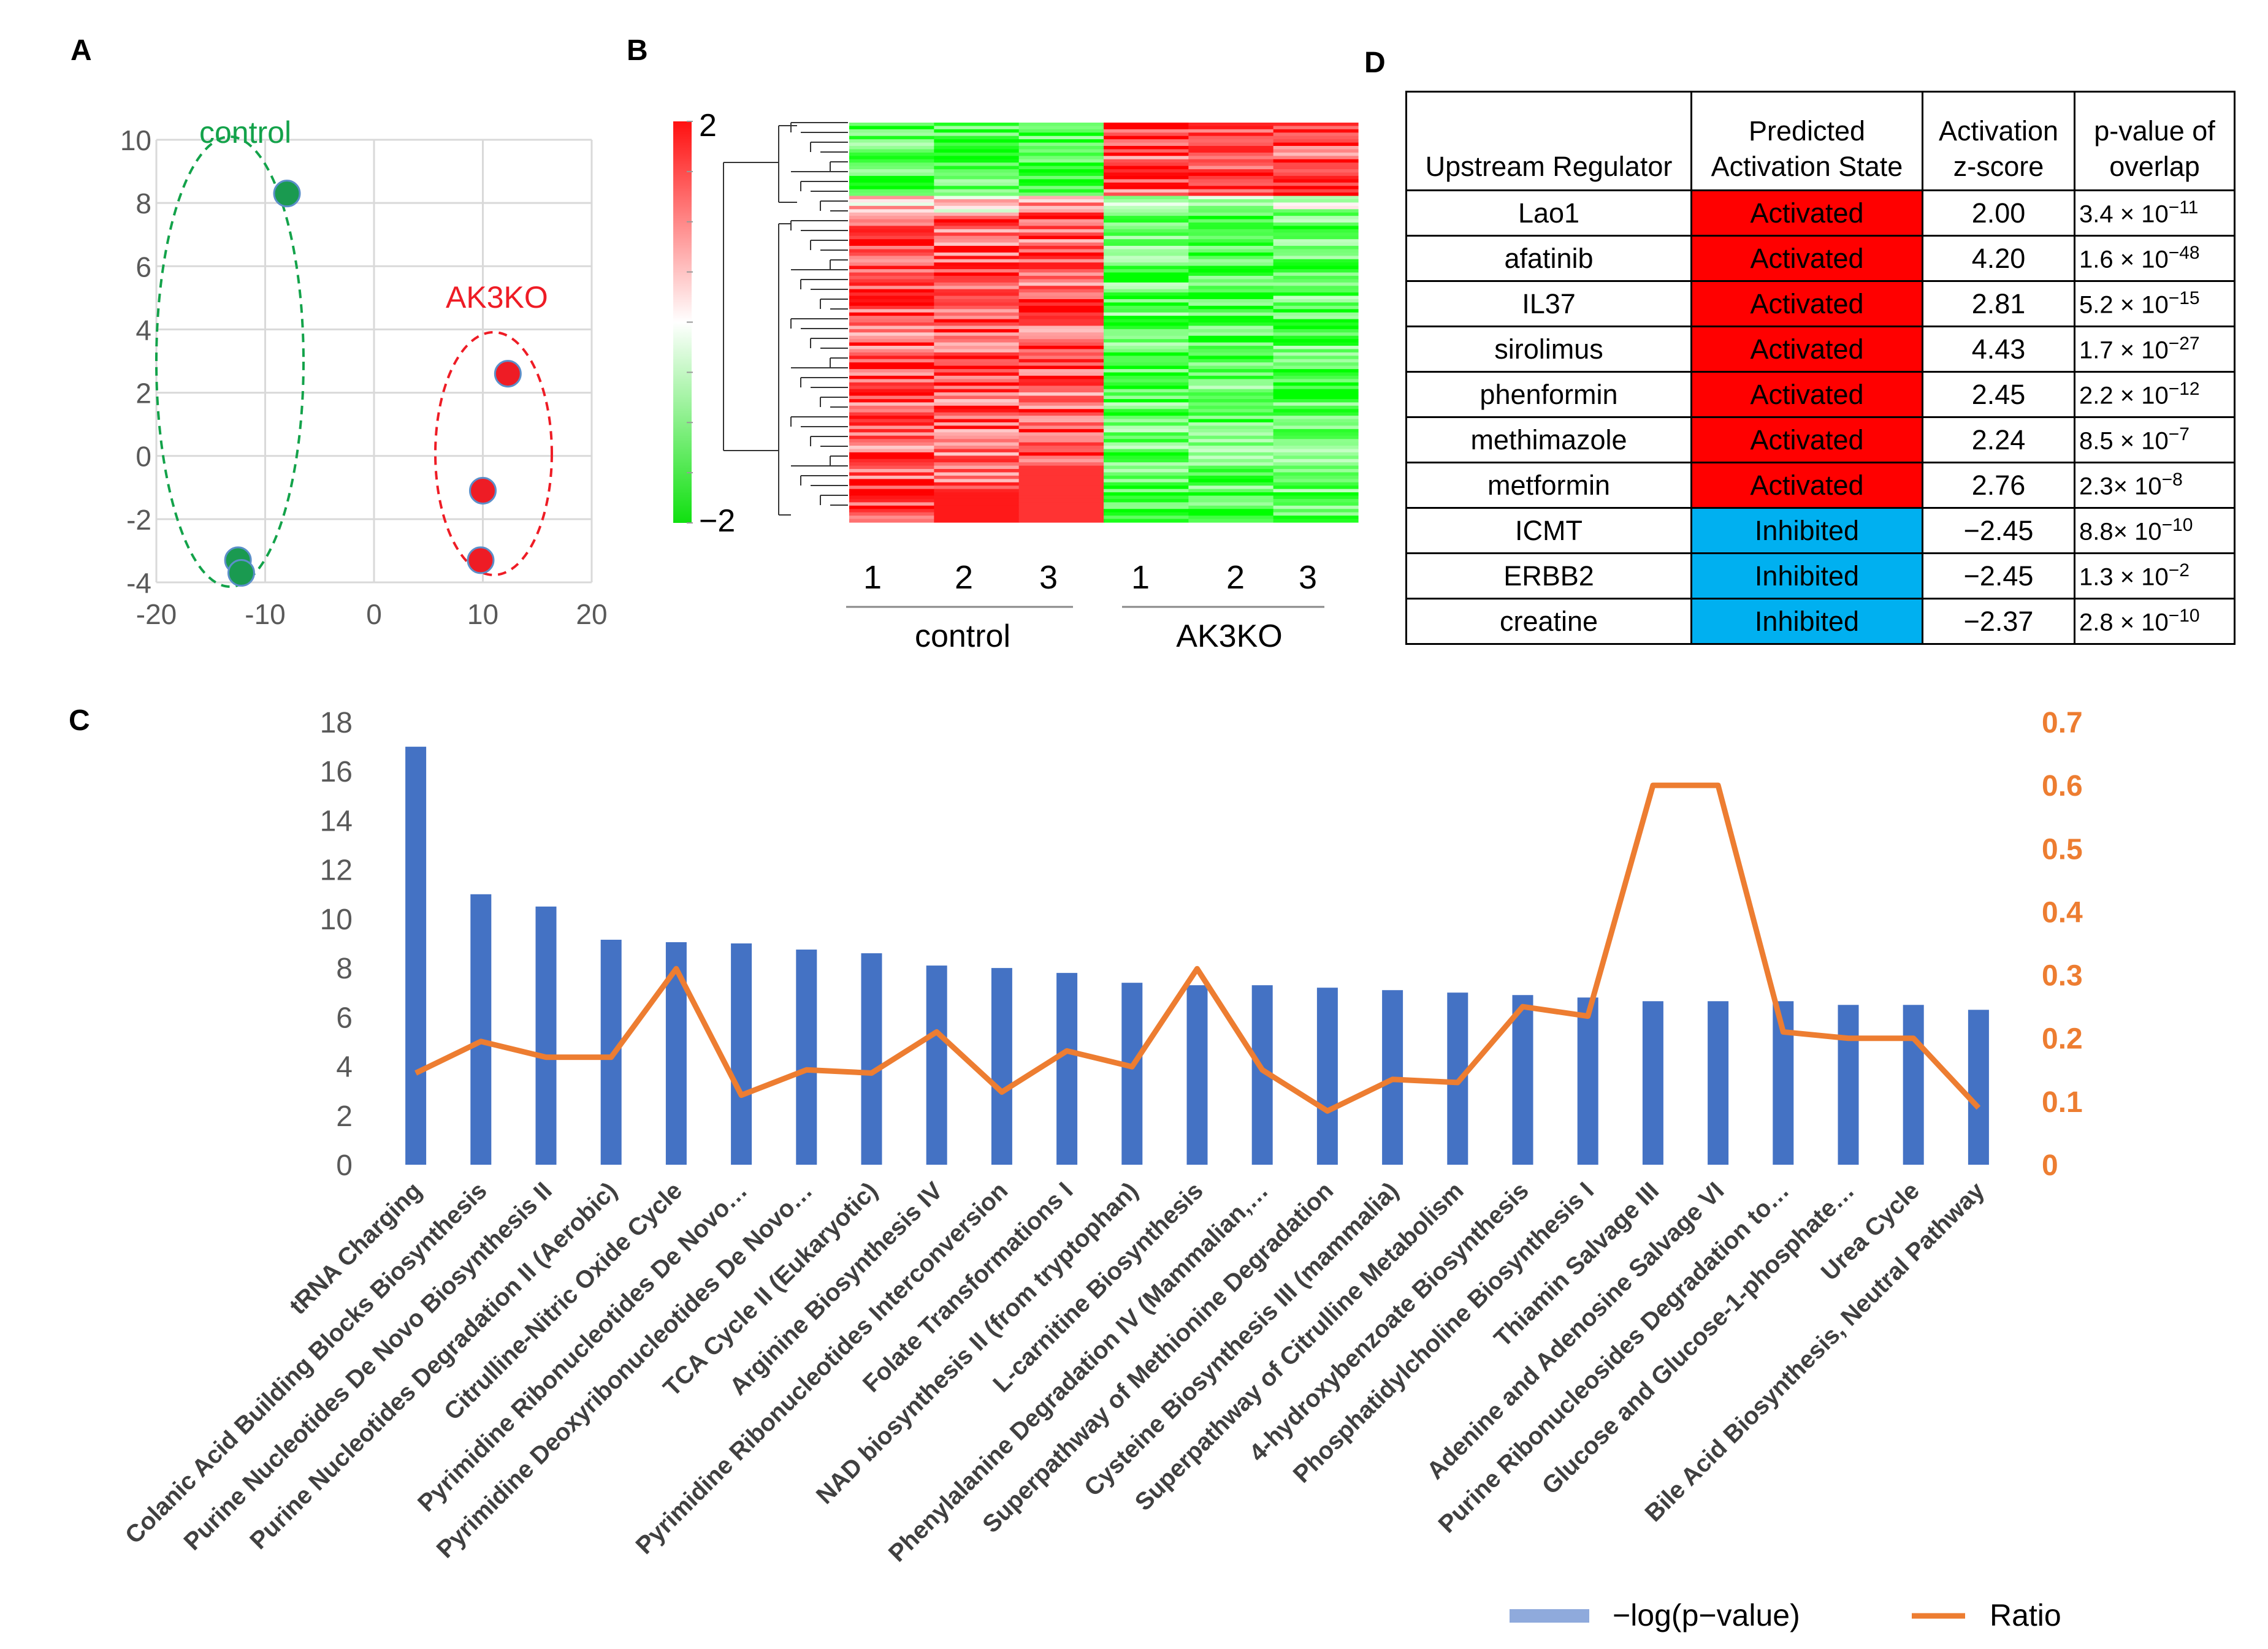  I want to click on category-label: Superpathway of Citrulline Metabolism, so click(1299, 1346).